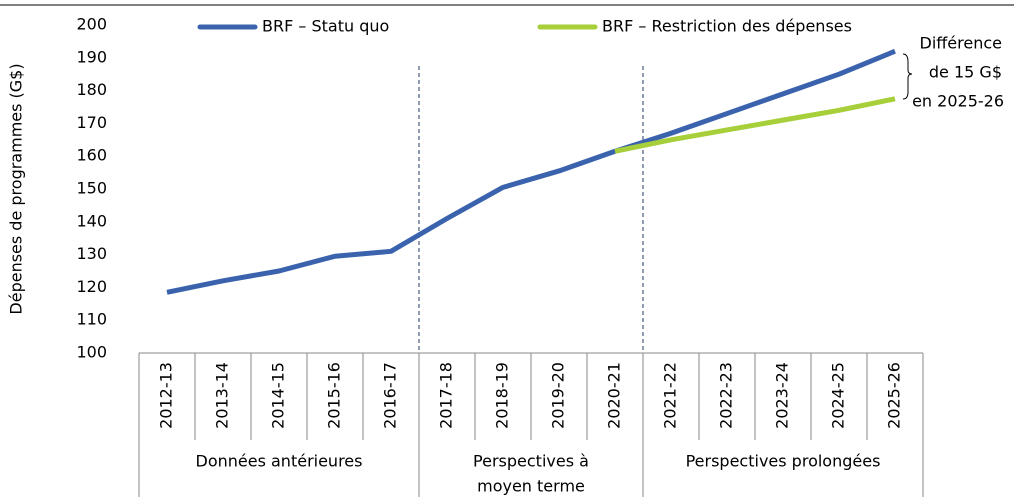 This screenshot has width=1014, height=501. I want to click on y-tick-label: 140, so click(91, 220).